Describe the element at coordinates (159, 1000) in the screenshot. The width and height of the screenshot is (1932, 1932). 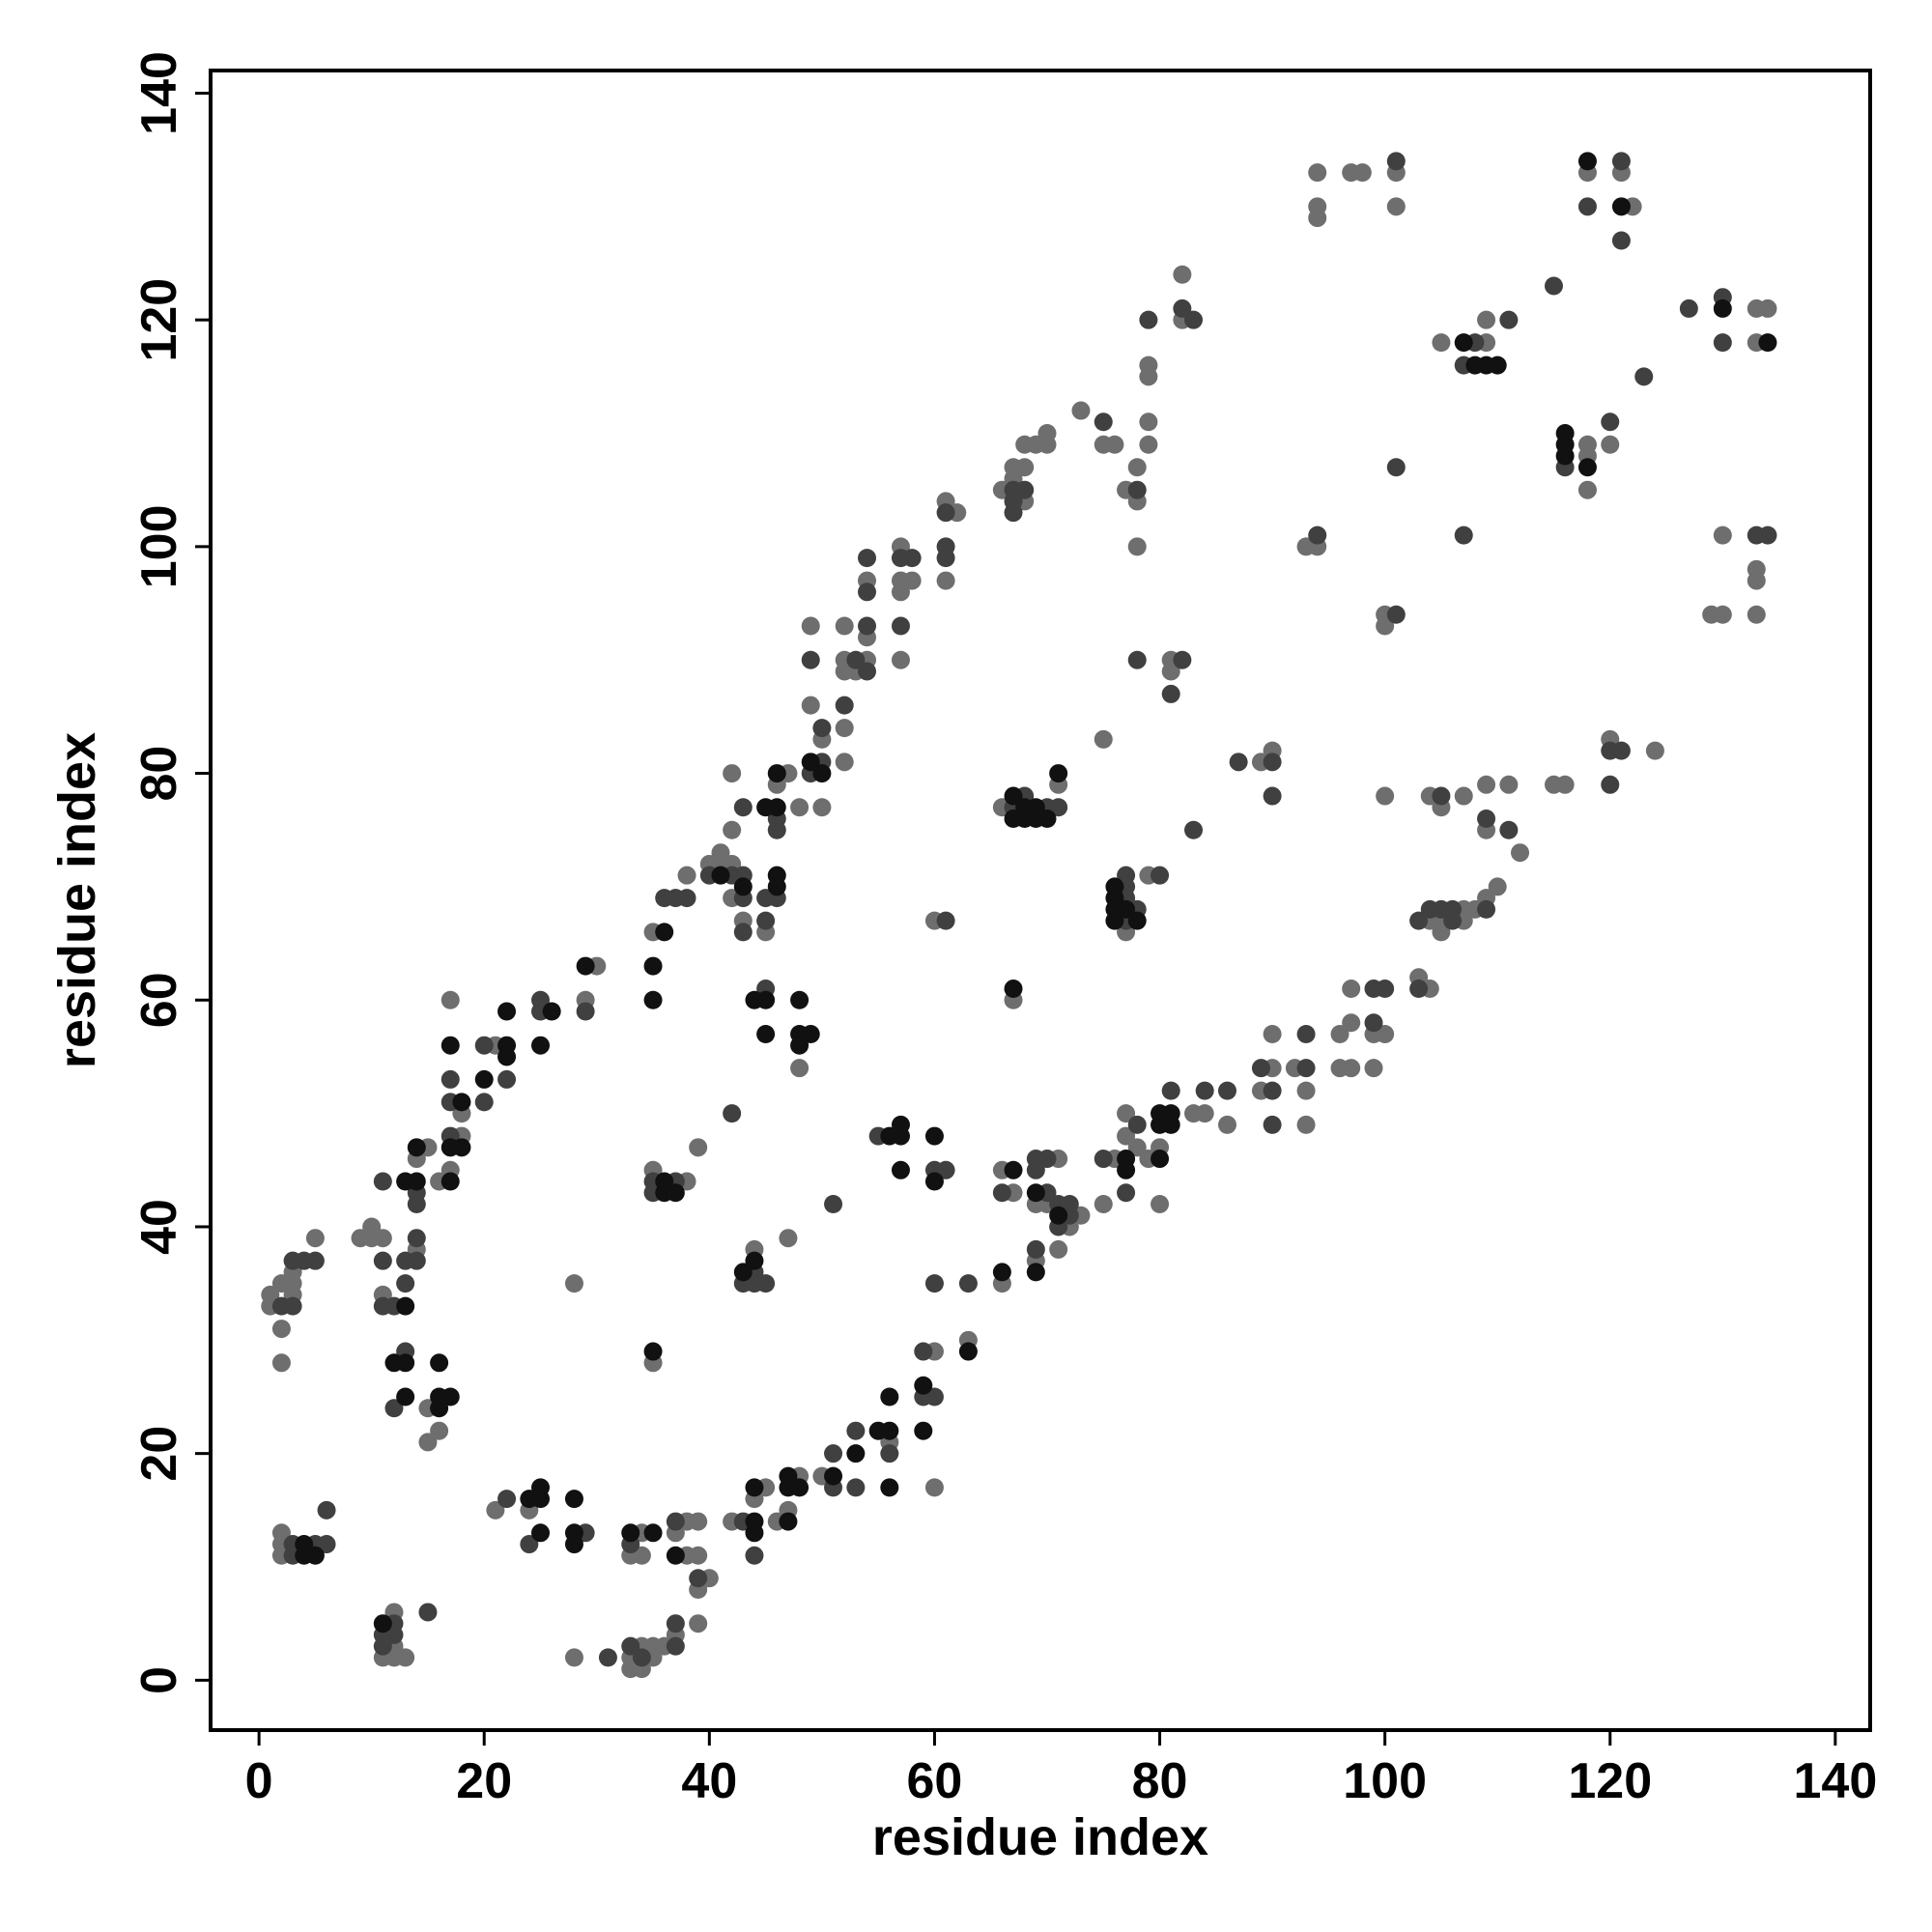
I see `y-tick-label: 60` at that location.